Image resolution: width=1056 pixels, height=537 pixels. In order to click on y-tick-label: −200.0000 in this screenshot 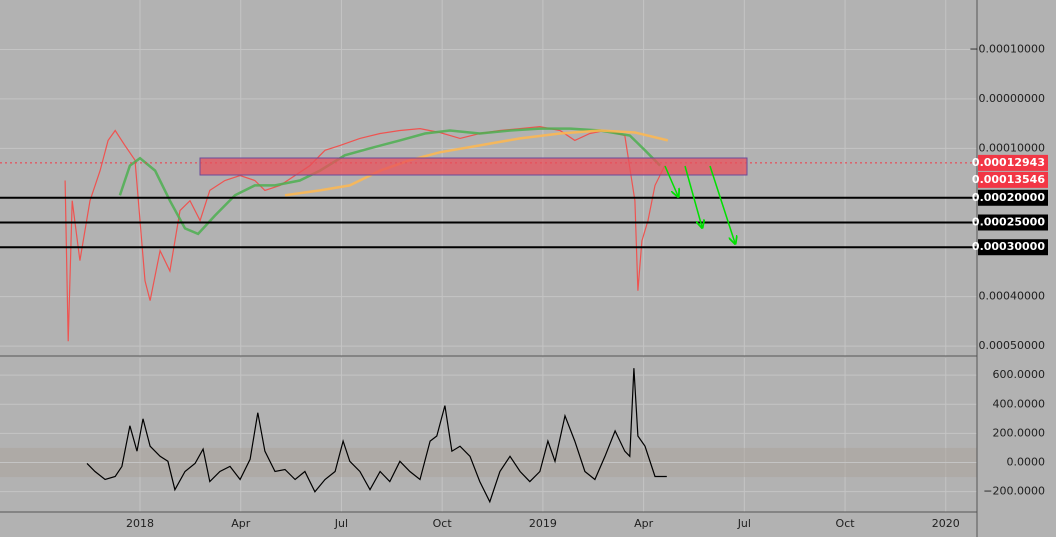, I will do `click(1014, 491)`.